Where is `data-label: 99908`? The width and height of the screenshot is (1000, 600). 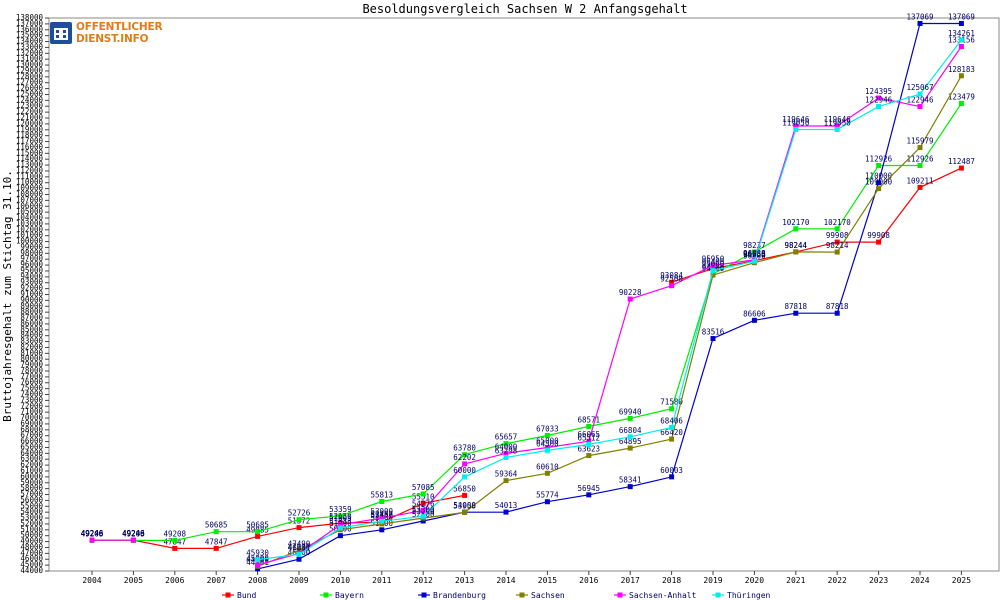 data-label: 99908 is located at coordinates (878, 235).